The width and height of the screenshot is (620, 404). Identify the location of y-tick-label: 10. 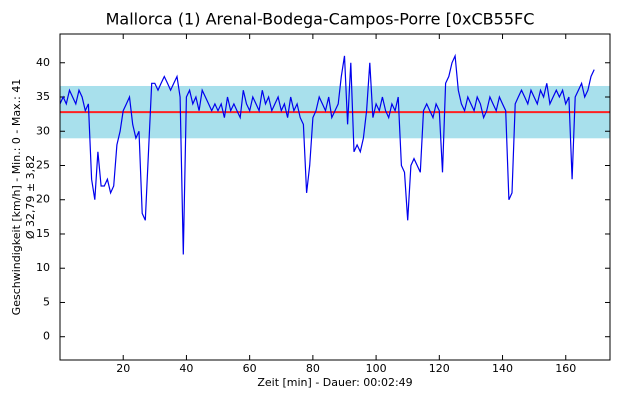
(43, 267).